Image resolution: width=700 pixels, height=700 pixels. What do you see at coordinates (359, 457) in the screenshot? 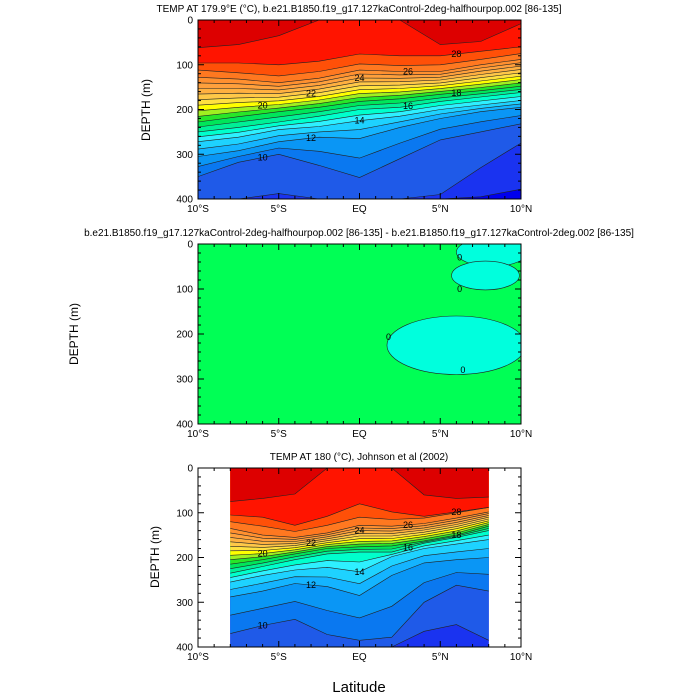
I see `panel3-title: TEMP AT 180 (°C), Johnson et al (2002)` at bounding box center [359, 457].